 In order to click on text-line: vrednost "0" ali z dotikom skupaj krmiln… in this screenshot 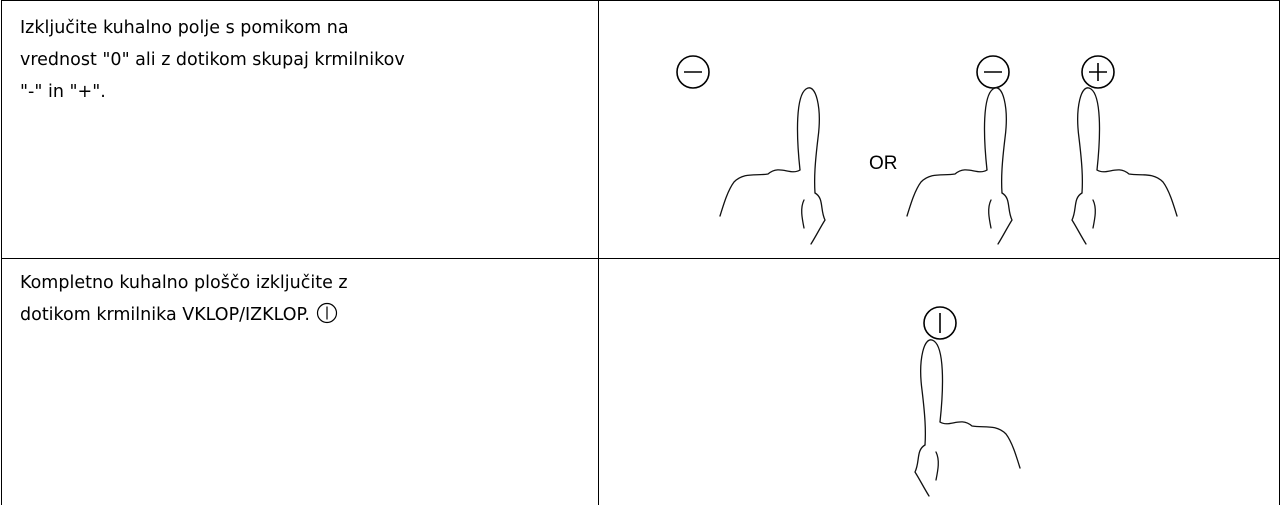, I will do `click(212, 60)`.